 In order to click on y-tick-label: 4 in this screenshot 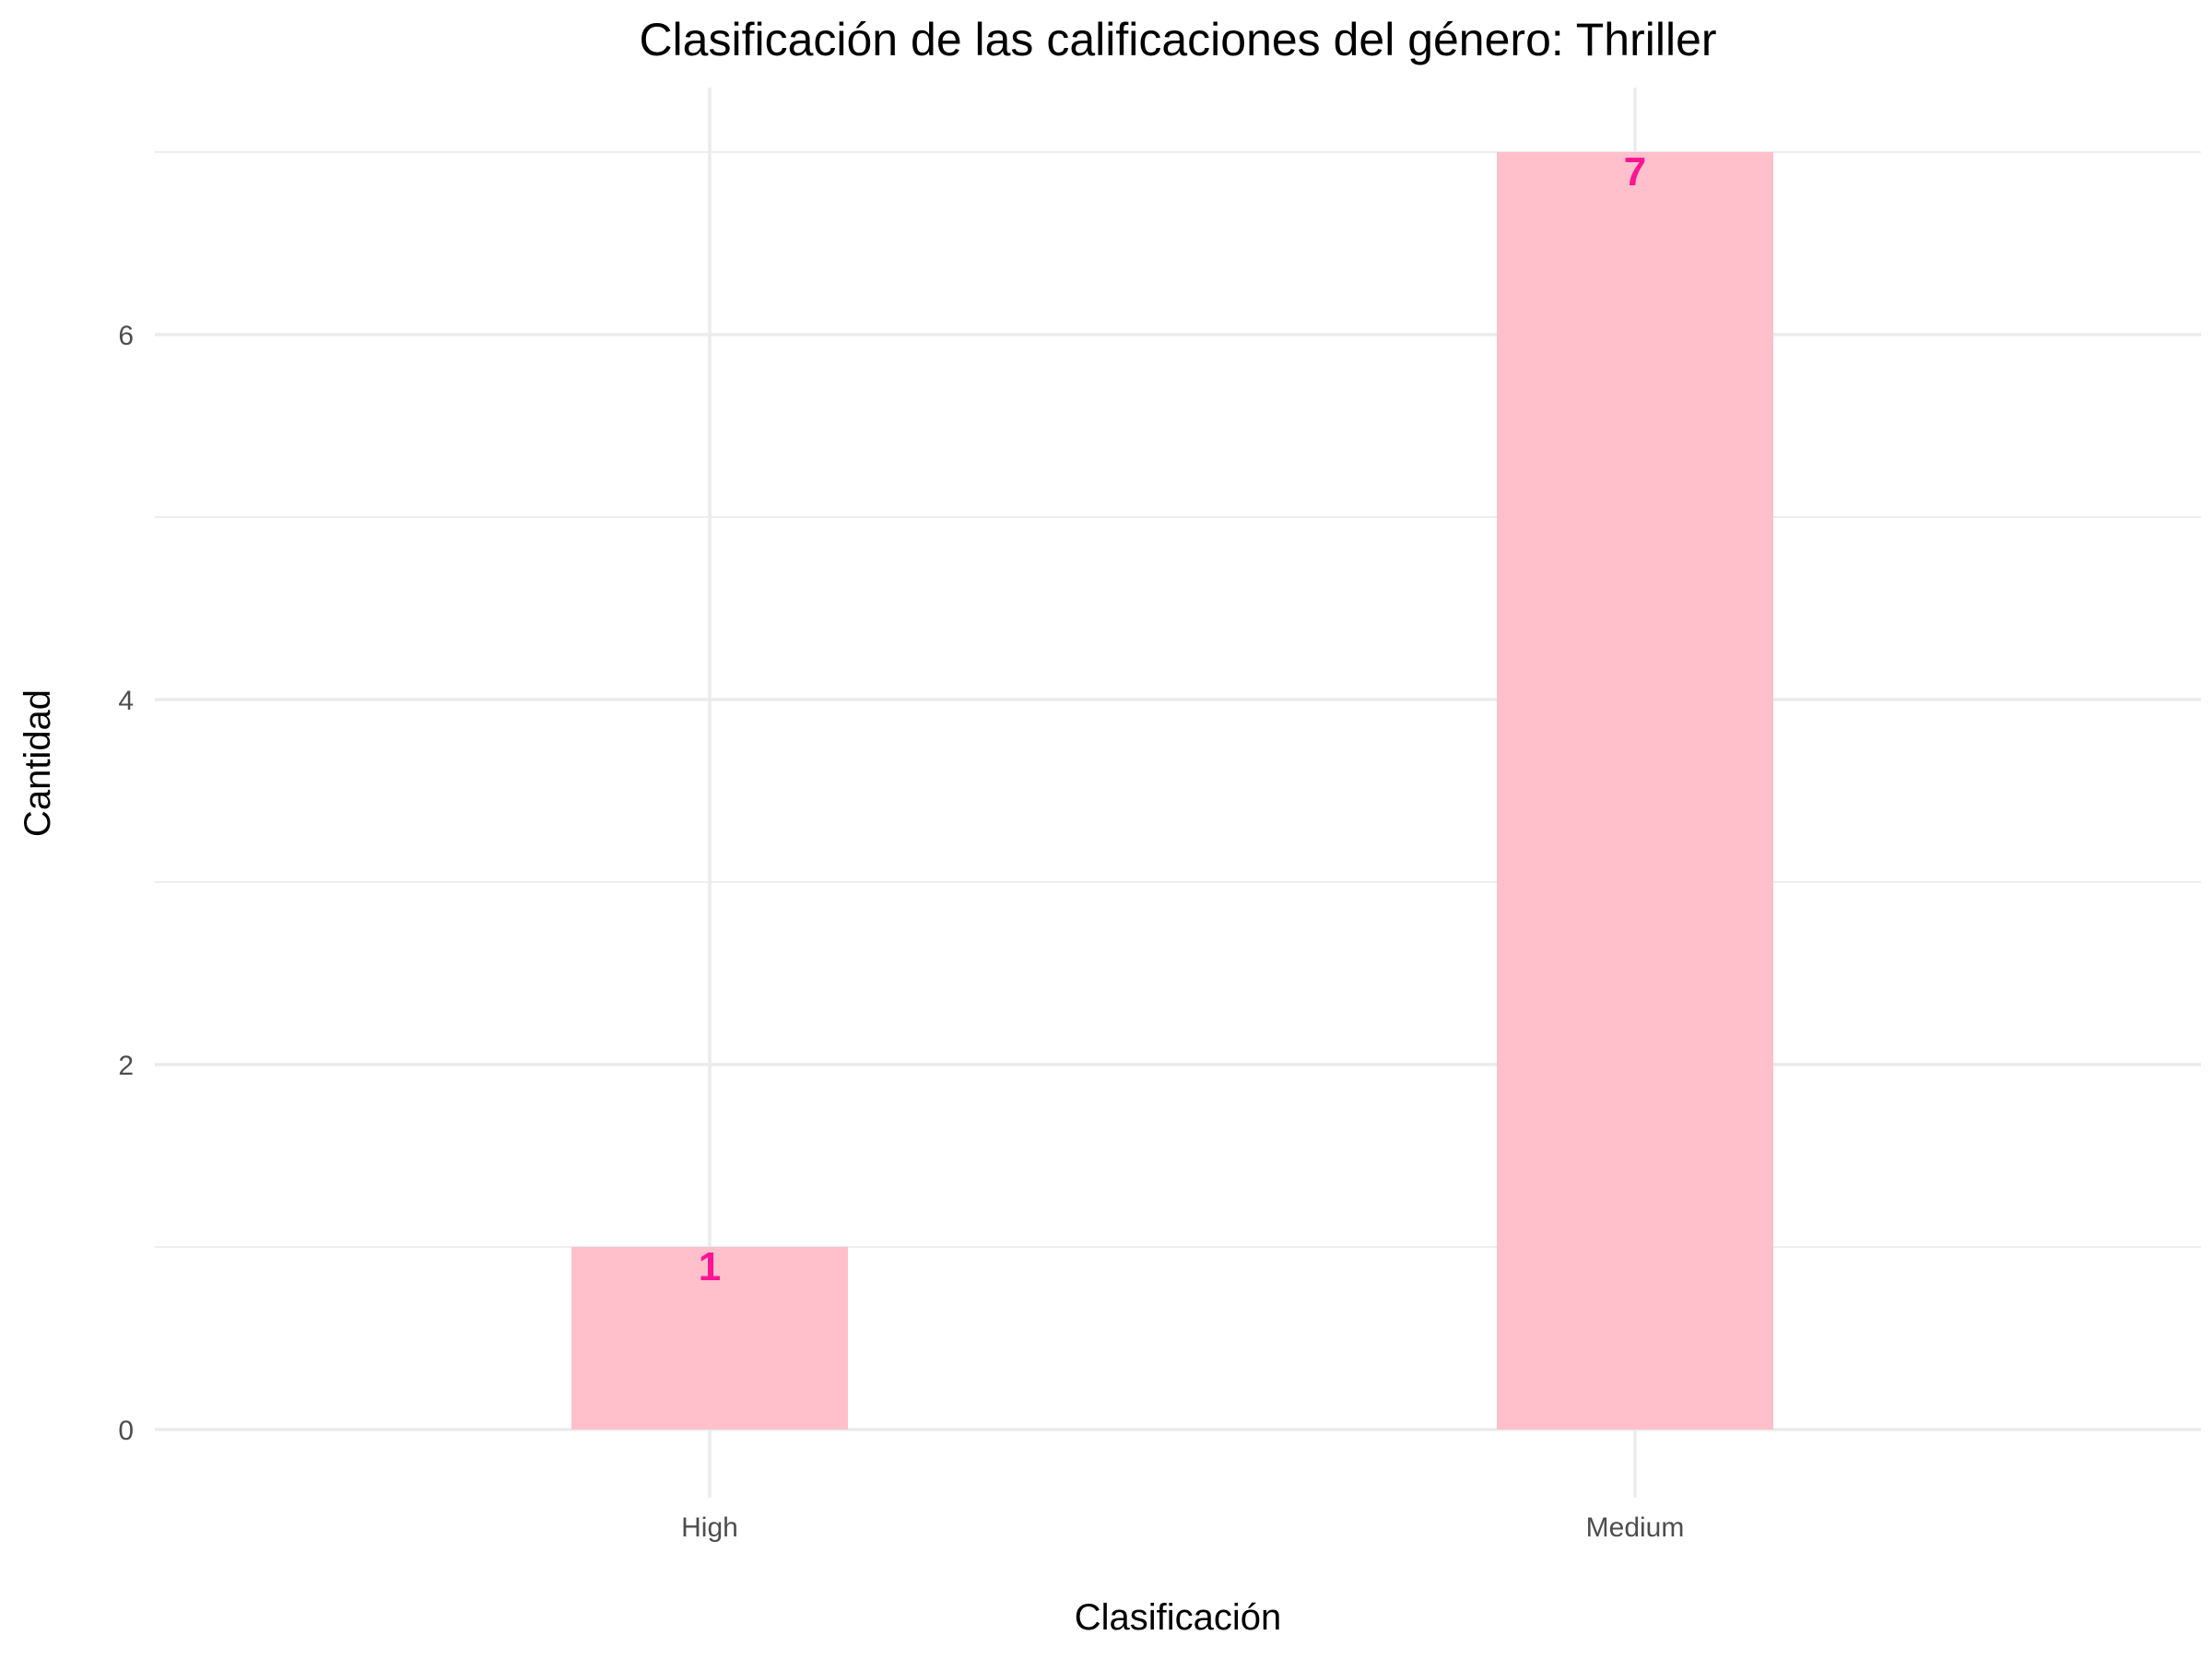, I will do `click(126, 701)`.